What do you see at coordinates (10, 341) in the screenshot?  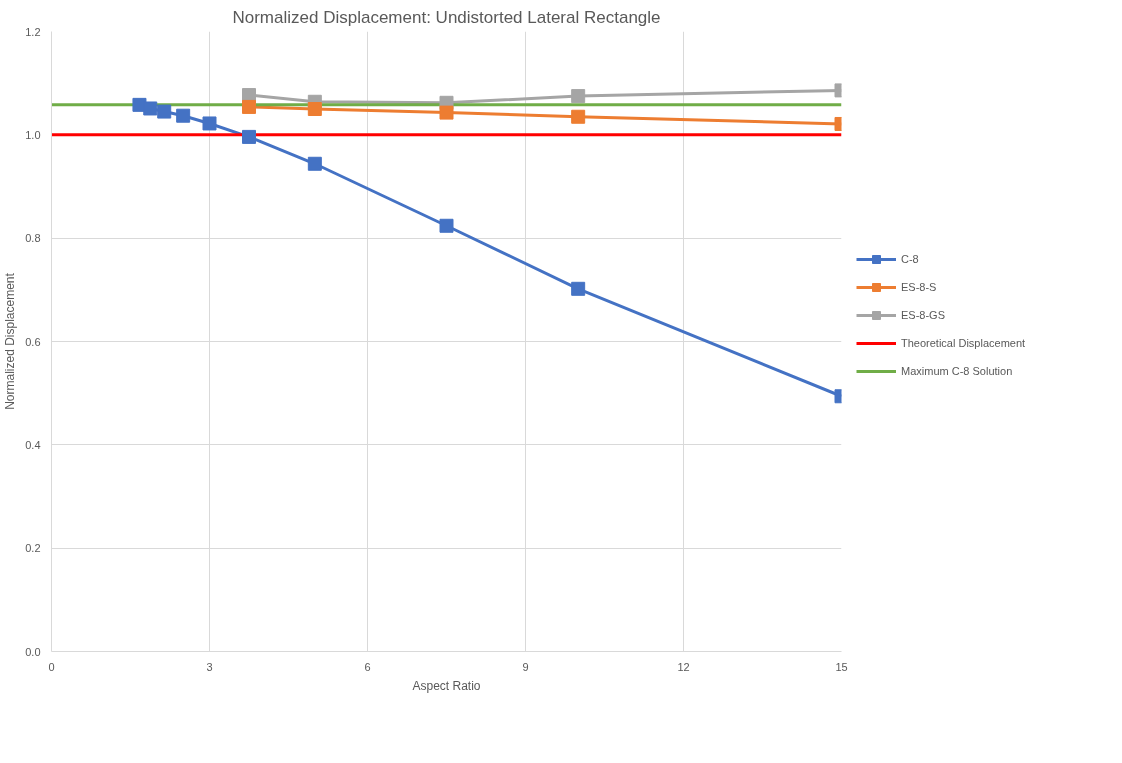 I see `y-axis-title: Normalized Displacement` at bounding box center [10, 341].